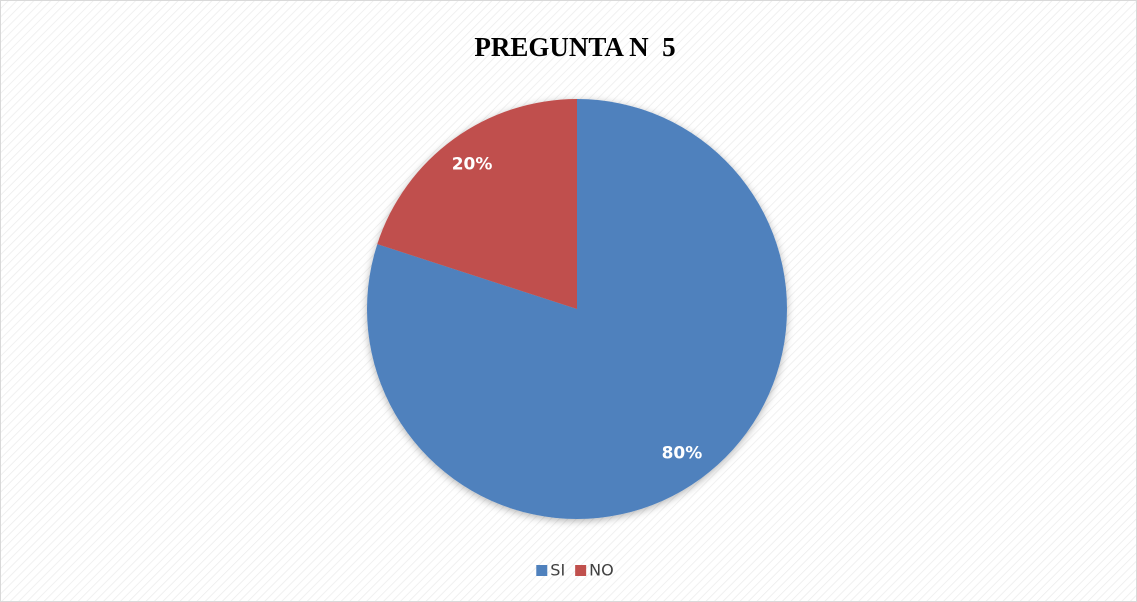 Image resolution: width=1137 pixels, height=602 pixels. Describe the element at coordinates (557, 570) in the screenshot. I see `legend-label: SI` at that location.